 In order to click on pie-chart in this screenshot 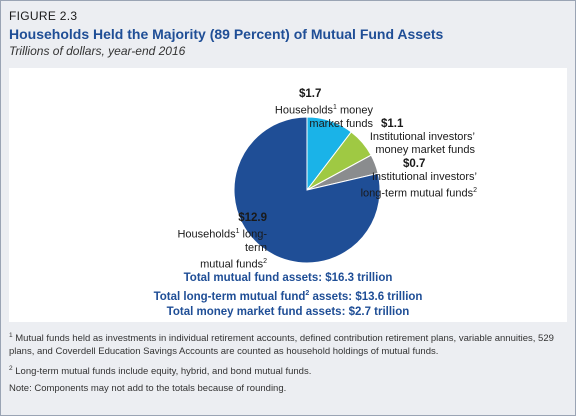, I will do `click(307, 190)`.